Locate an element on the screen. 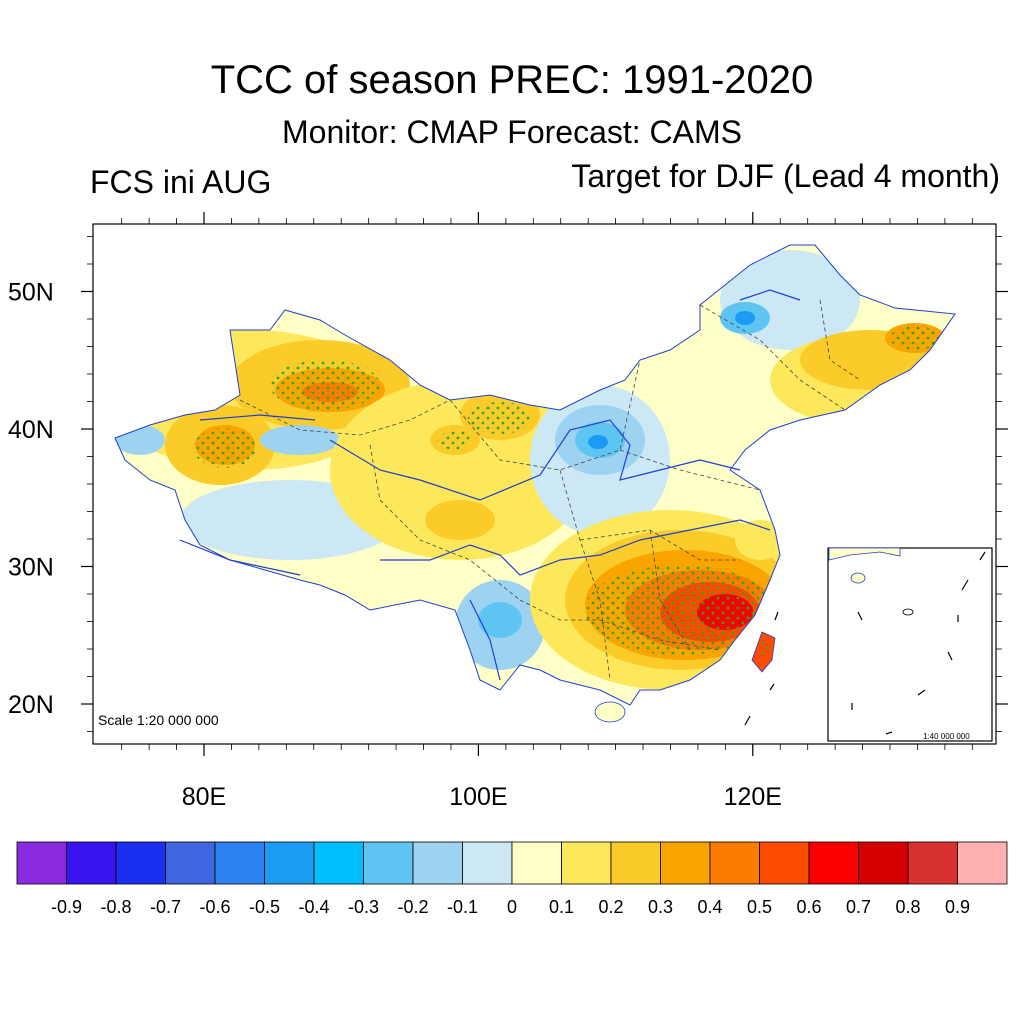  scale-text: Scale 1:20 000 000 is located at coordinates (158, 720).